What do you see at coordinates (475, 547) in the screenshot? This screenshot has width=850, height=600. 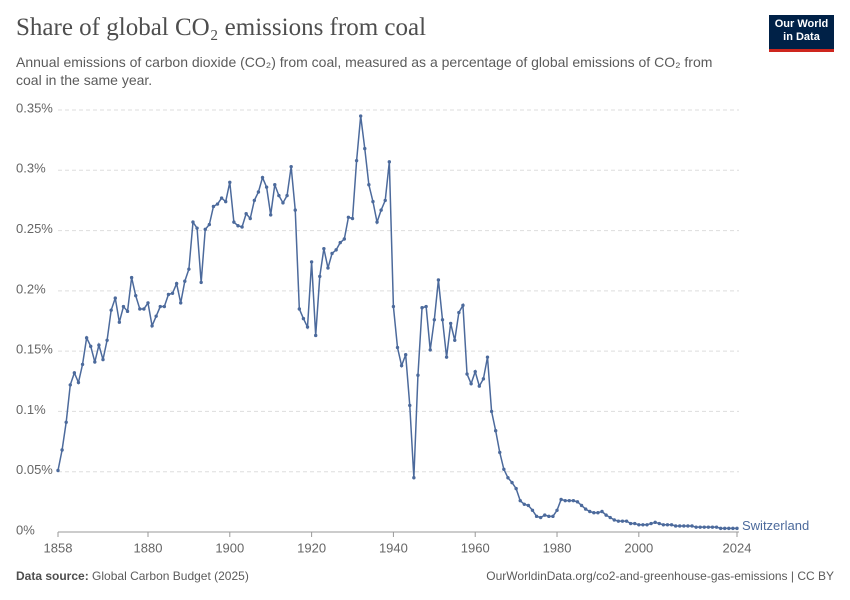 I see `x-tick-label: 1960` at bounding box center [475, 547].